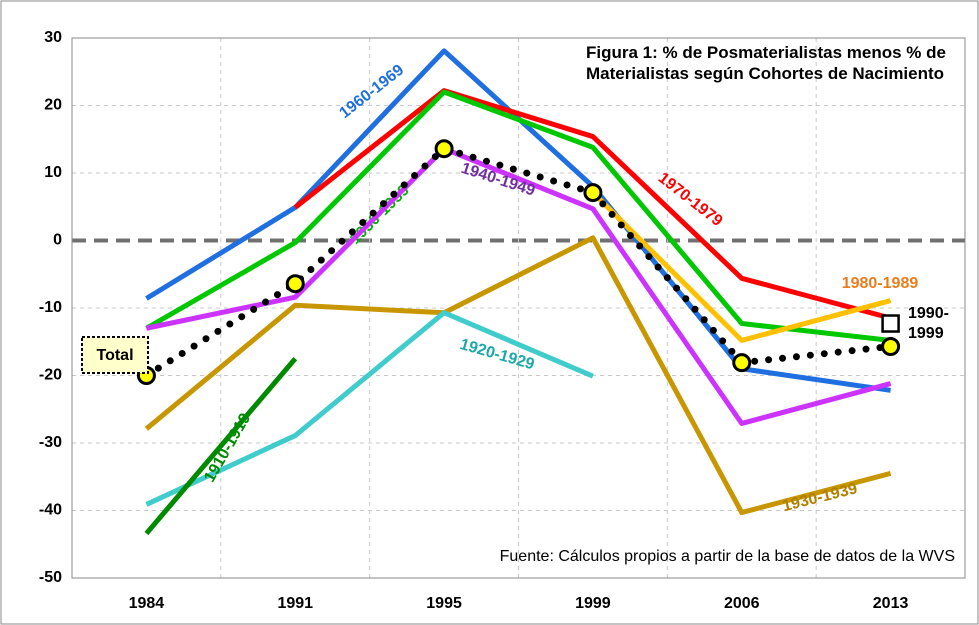  I want to click on x-tick-label: 2013, so click(891, 603).